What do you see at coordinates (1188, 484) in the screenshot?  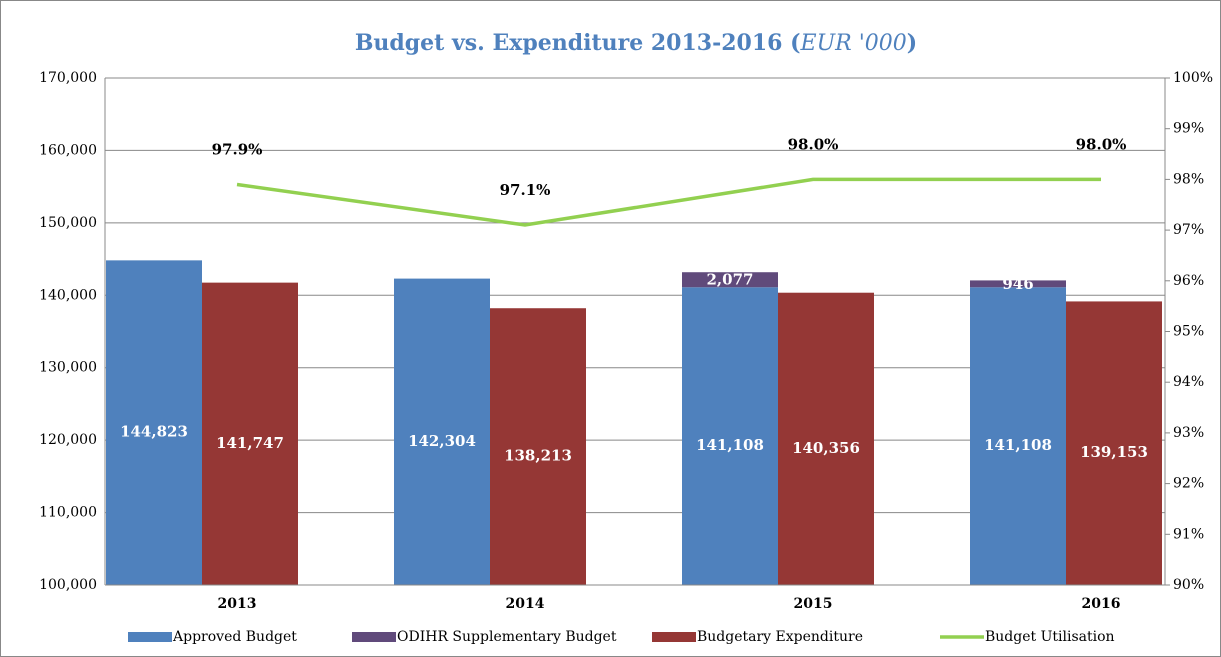 I see `y2-tick-label: 92%` at bounding box center [1188, 484].